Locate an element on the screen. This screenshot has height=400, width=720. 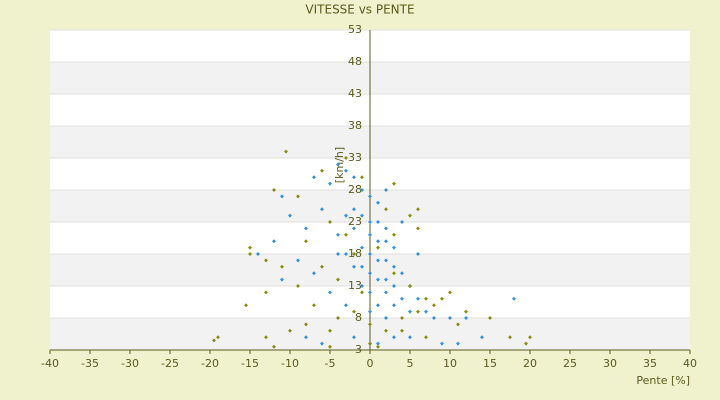
y-tick-label: 8 is located at coordinates (358, 317).